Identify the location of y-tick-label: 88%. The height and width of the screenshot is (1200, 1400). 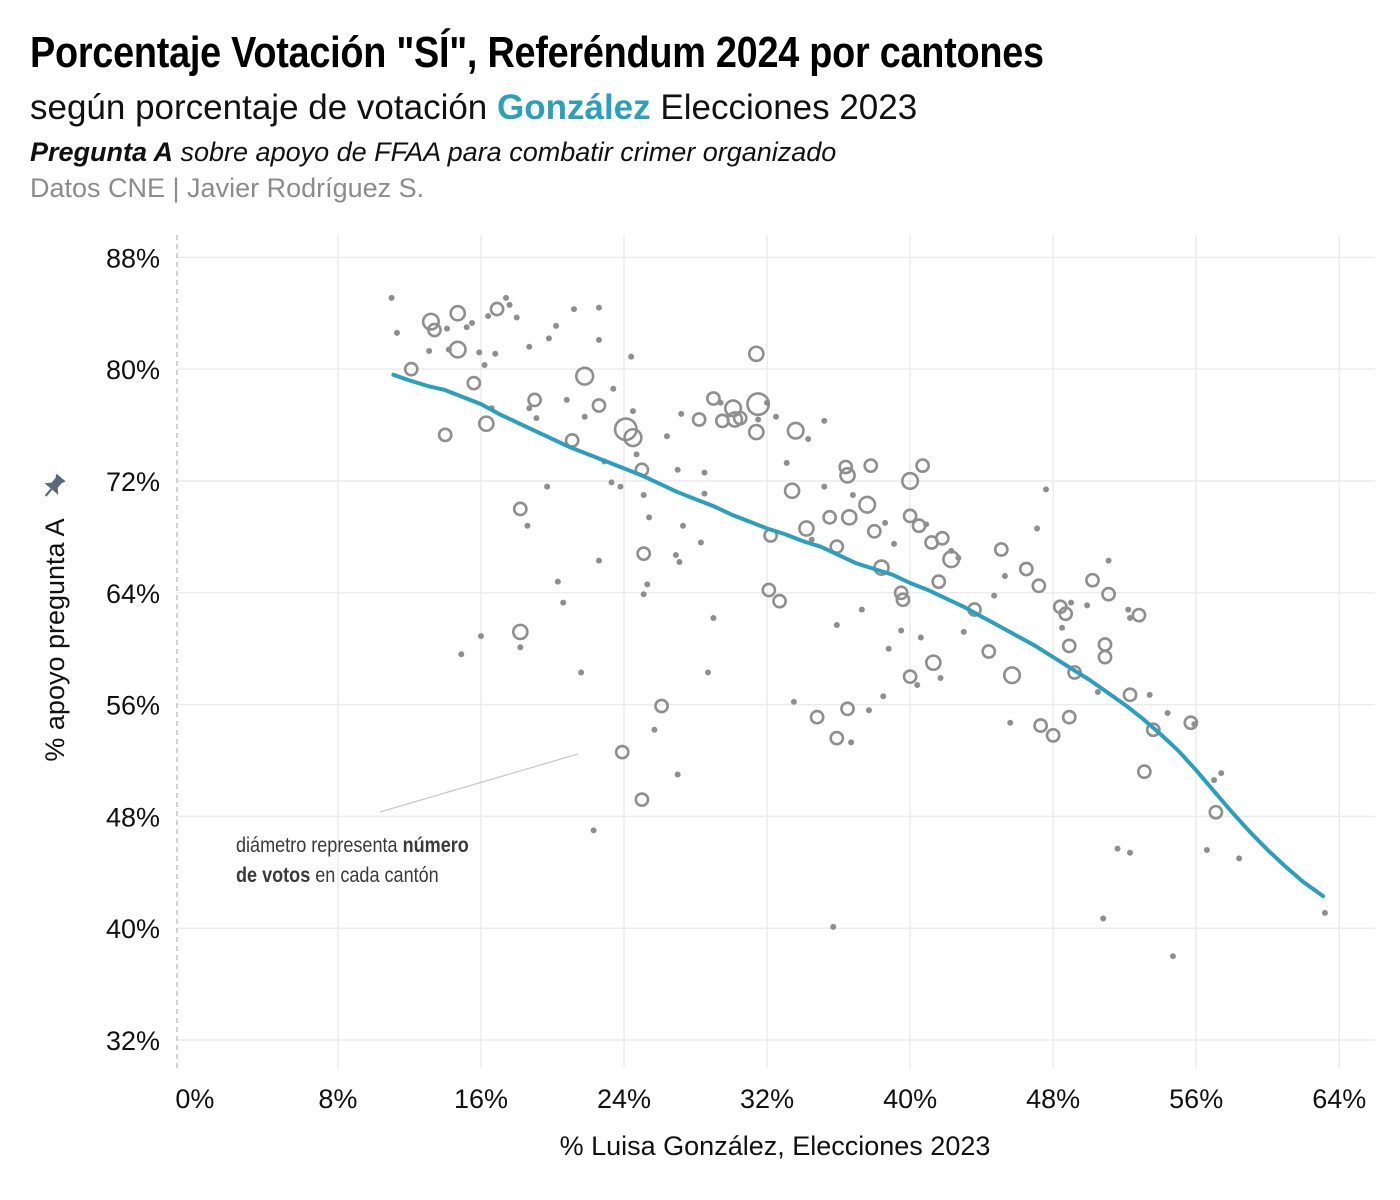
(133, 258).